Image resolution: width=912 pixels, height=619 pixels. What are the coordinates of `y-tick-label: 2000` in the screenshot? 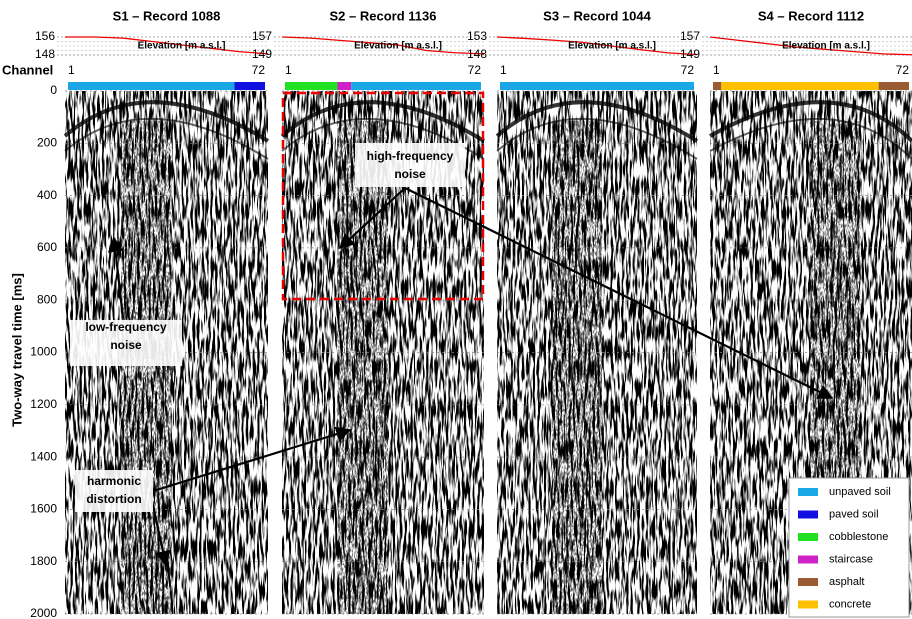 It's located at (43, 612).